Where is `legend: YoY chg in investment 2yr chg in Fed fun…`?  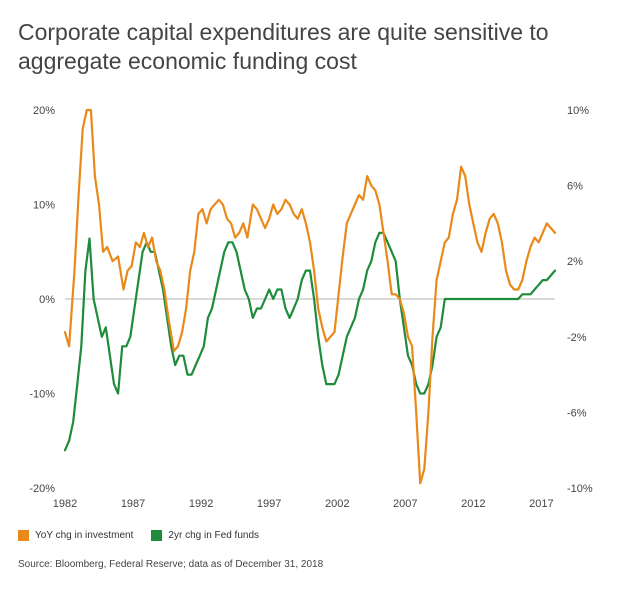 legend: YoY chg in investment 2yr chg in Fed fun… is located at coordinates (147, 535).